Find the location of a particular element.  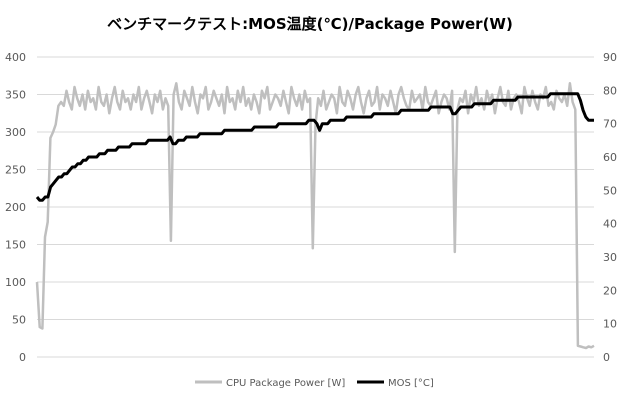

left-tick-label: 150 is located at coordinates (15, 245).